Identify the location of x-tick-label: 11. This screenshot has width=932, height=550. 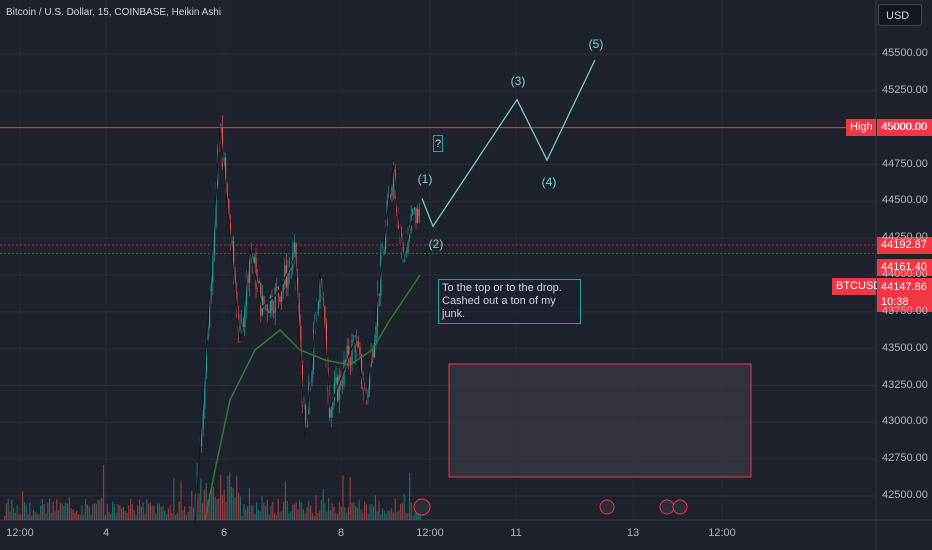
(516, 533).